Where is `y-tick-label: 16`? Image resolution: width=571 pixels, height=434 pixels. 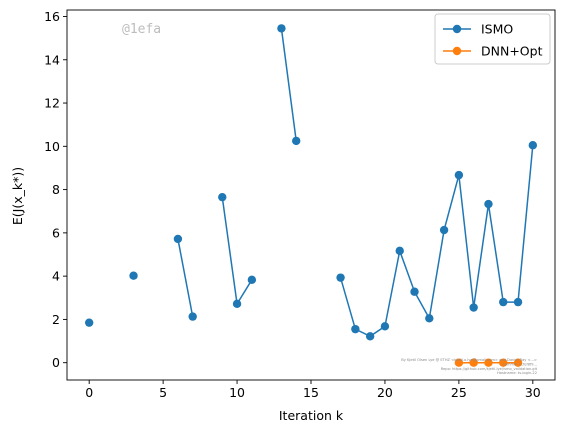
y-tick-label: 16 is located at coordinates (52, 16).